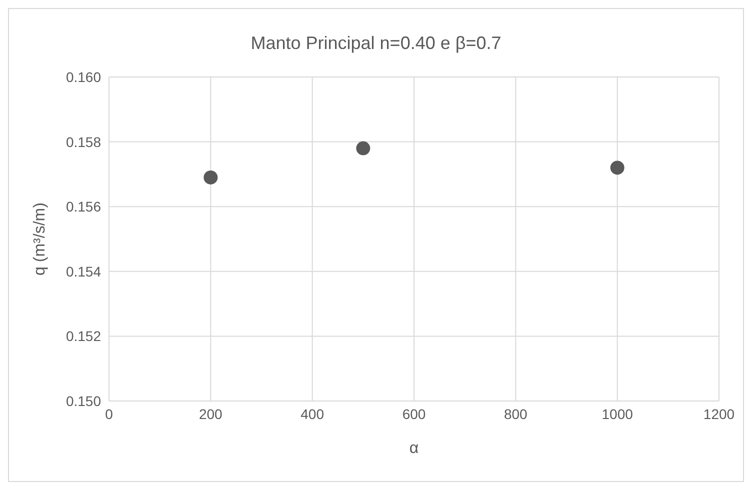 The width and height of the screenshot is (750, 489). I want to click on y-tick-label: 0.156, so click(84, 206).